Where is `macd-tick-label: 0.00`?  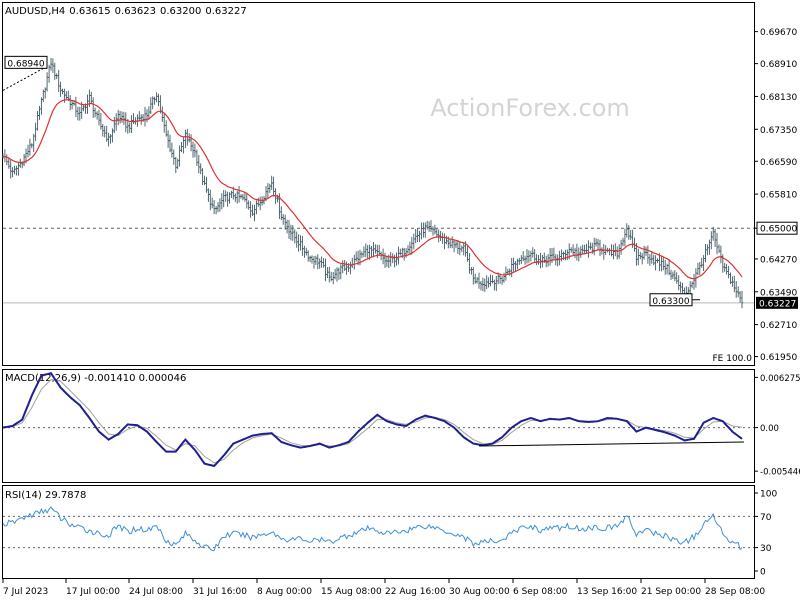
macd-tick-label: 0.00 is located at coordinates (769, 429).